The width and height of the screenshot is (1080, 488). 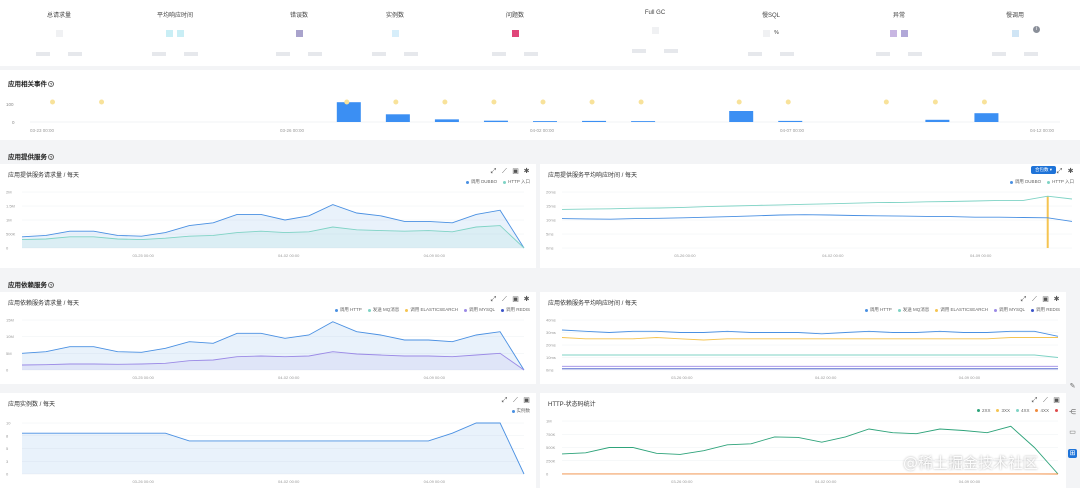 What do you see at coordinates (1072, 412) in the screenshot?
I see `share-icon: ⋲` at bounding box center [1072, 412].